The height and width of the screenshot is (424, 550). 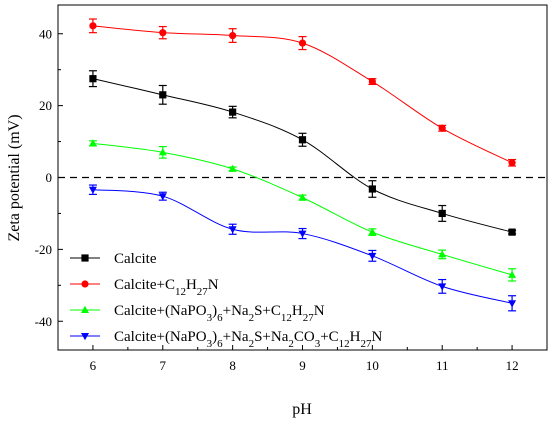 What do you see at coordinates (45, 33) in the screenshot?
I see `y-tick-label: 40` at bounding box center [45, 33].